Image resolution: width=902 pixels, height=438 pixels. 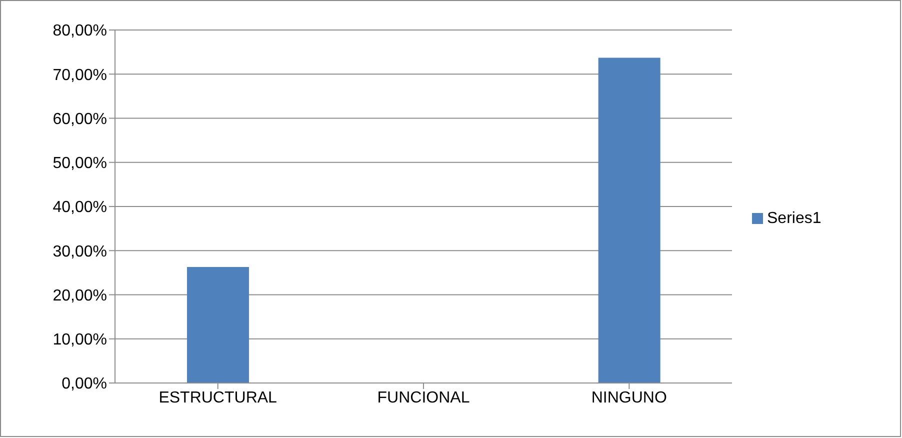 What do you see at coordinates (79, 340) in the screenshot?
I see `y-tick-label: 10,00%` at bounding box center [79, 340].